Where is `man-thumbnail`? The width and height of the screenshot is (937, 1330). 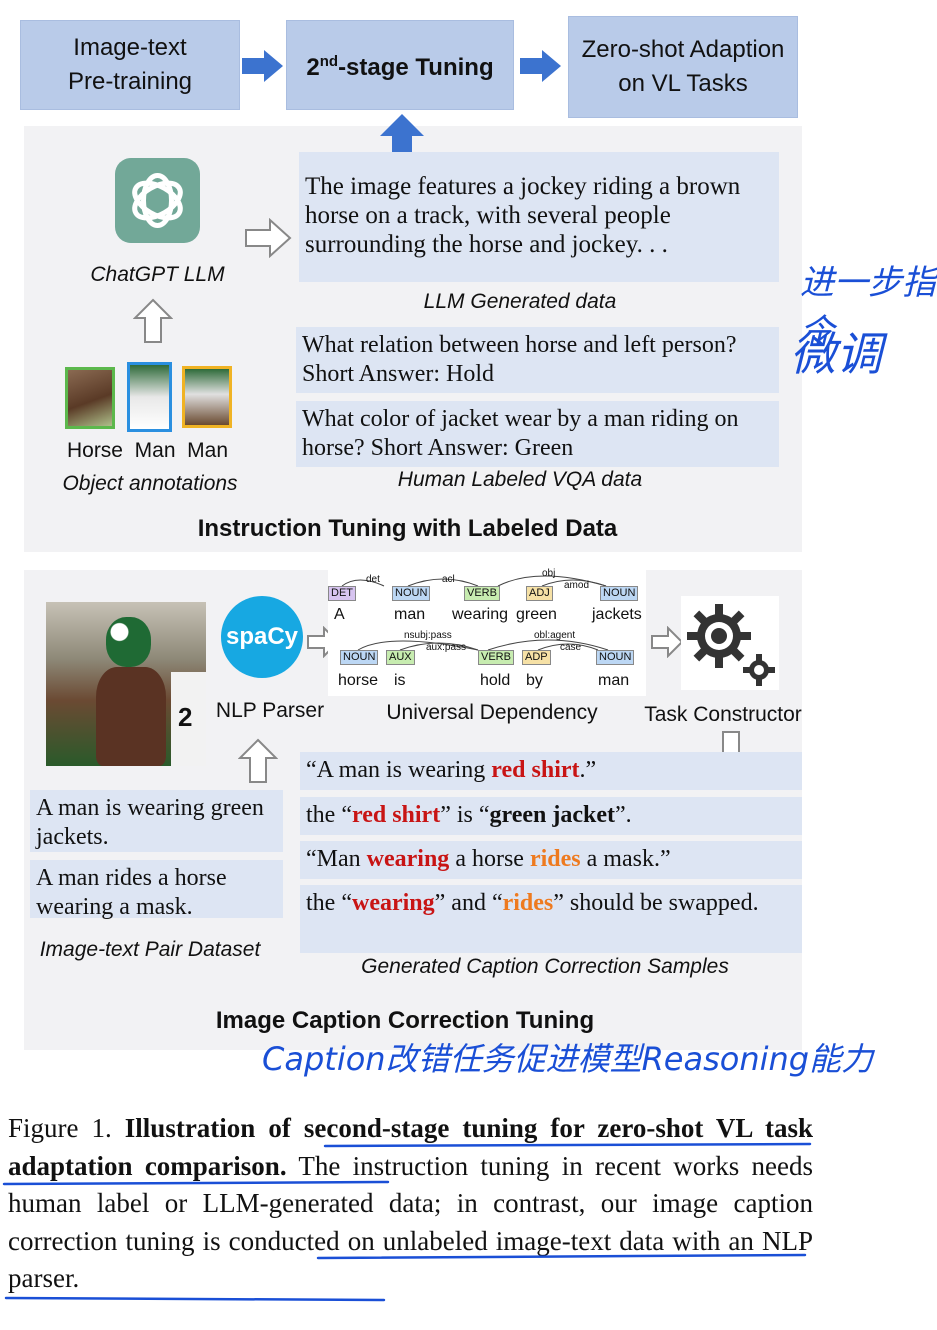 man-thumbnail is located at coordinates (149, 397).